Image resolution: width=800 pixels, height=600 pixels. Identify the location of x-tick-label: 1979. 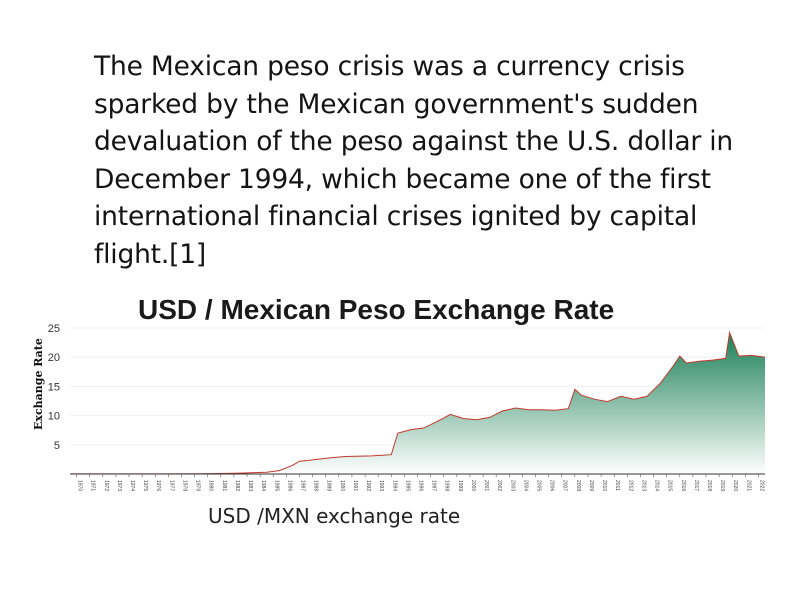
(198, 485).